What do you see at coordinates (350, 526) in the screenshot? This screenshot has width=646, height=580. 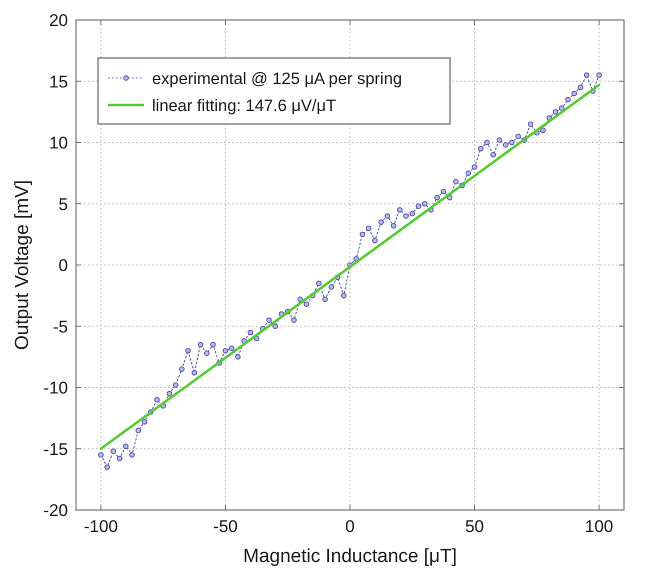 I see `x-tick-label: 0` at bounding box center [350, 526].